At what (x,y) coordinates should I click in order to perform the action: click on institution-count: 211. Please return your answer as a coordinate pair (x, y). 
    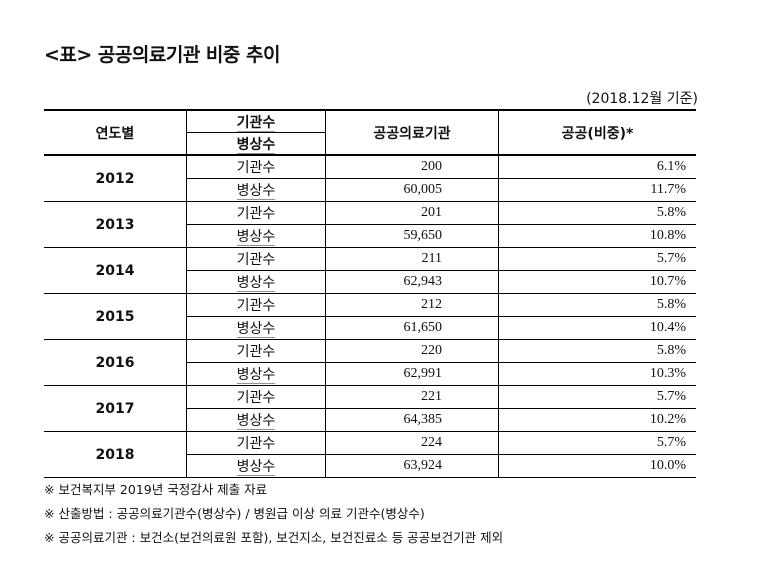
    Looking at the image, I should click on (412, 259).